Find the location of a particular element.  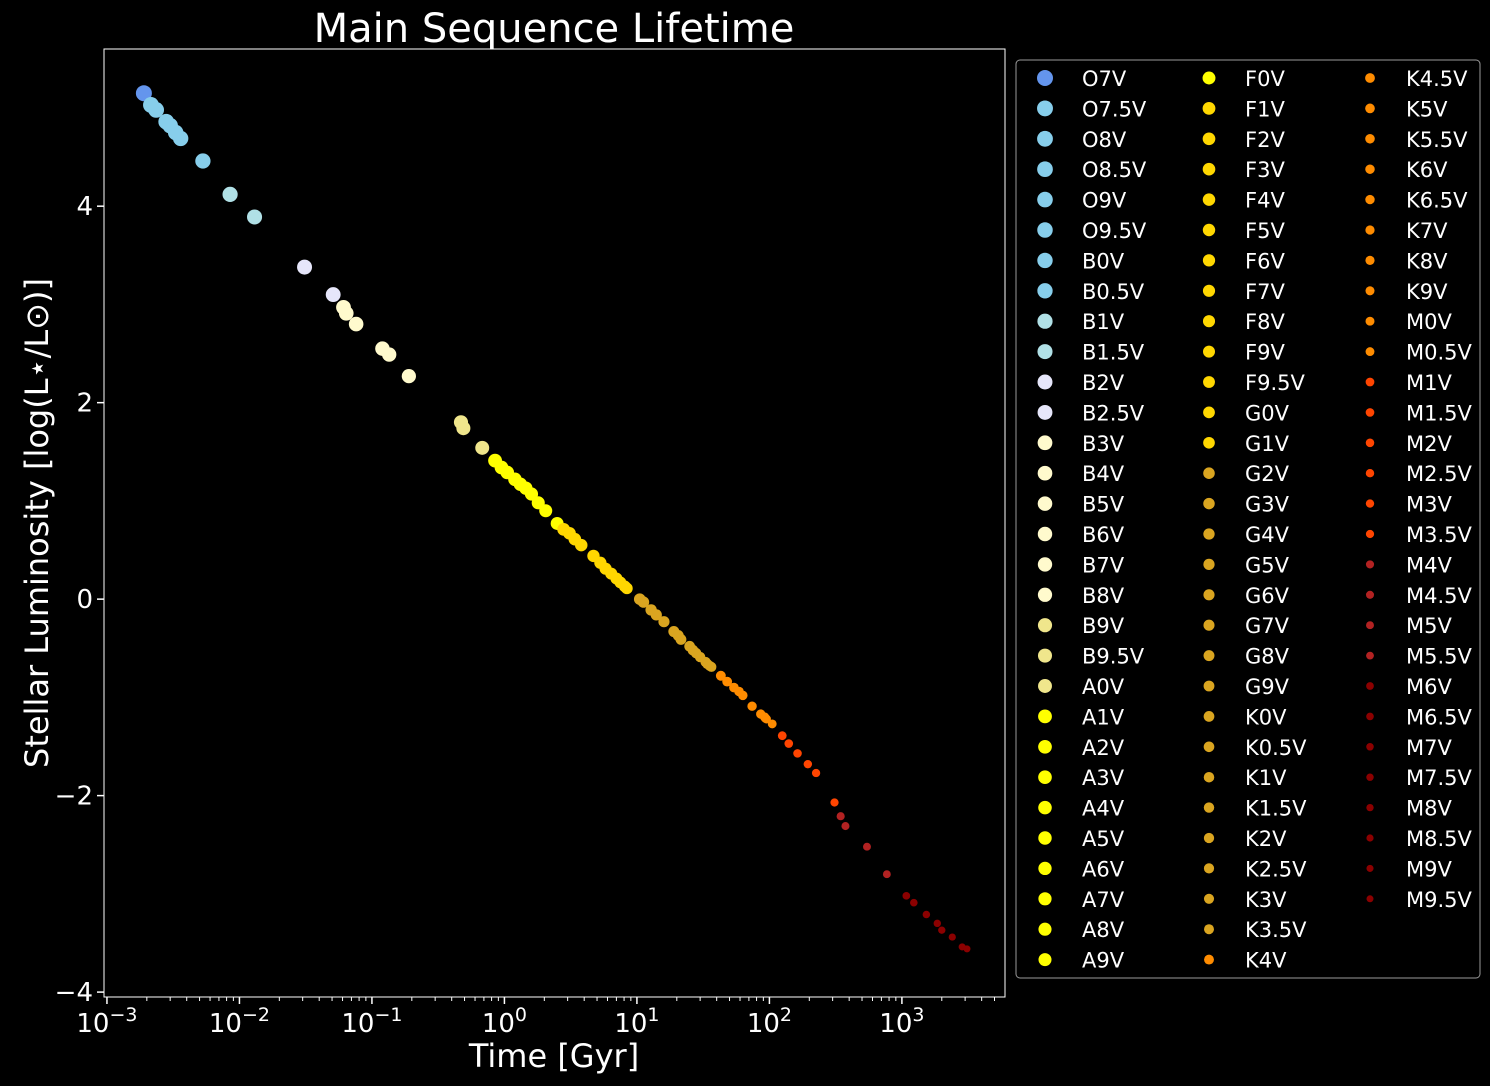

legend-label: A7V is located at coordinates (1103, 900).